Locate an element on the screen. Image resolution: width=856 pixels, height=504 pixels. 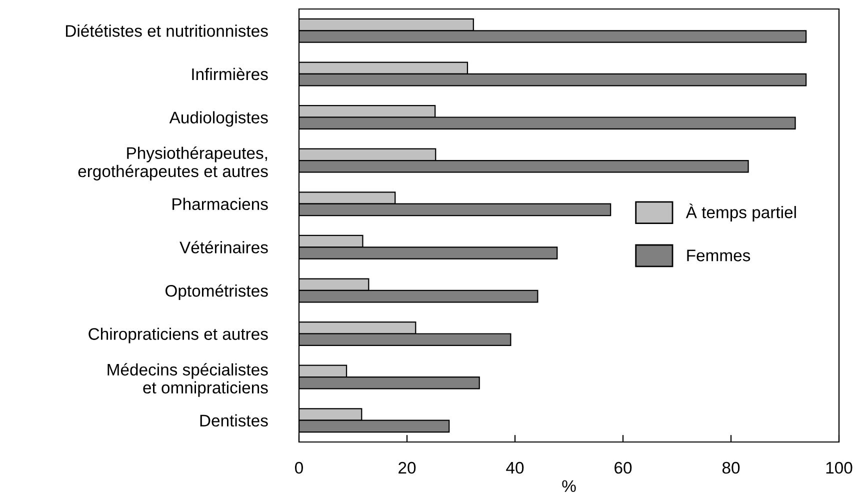
legend-label: À temps partiel is located at coordinates (741, 213).